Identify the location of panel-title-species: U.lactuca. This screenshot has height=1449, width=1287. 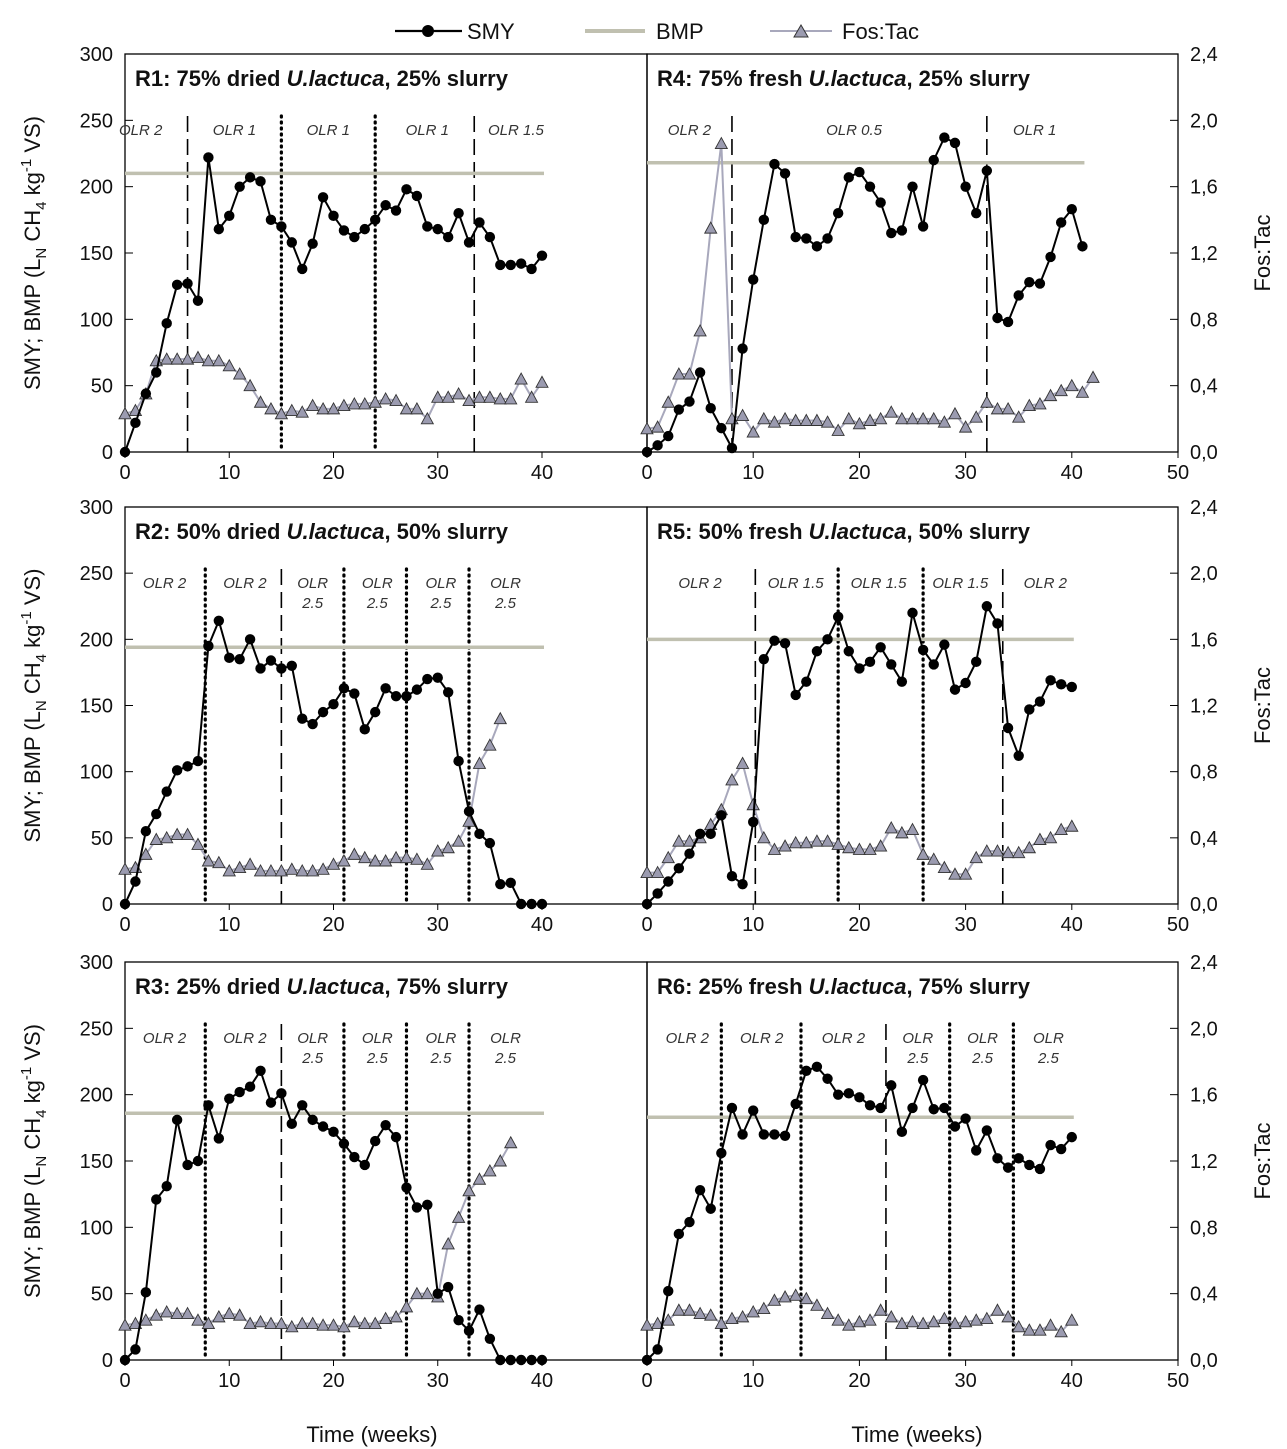
(858, 78).